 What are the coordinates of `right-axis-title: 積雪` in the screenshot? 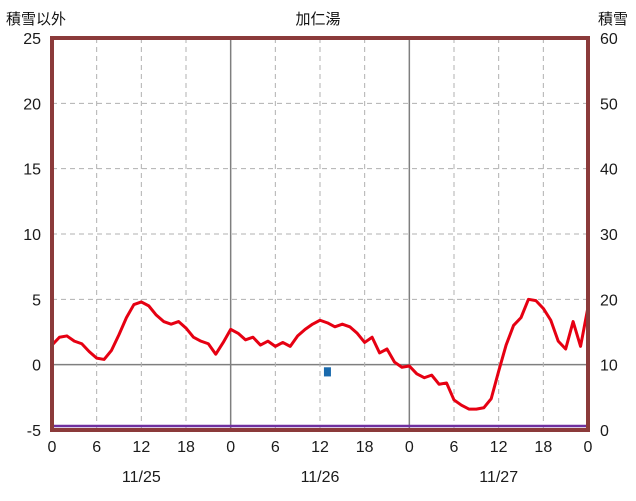 It's located at (612, 19).